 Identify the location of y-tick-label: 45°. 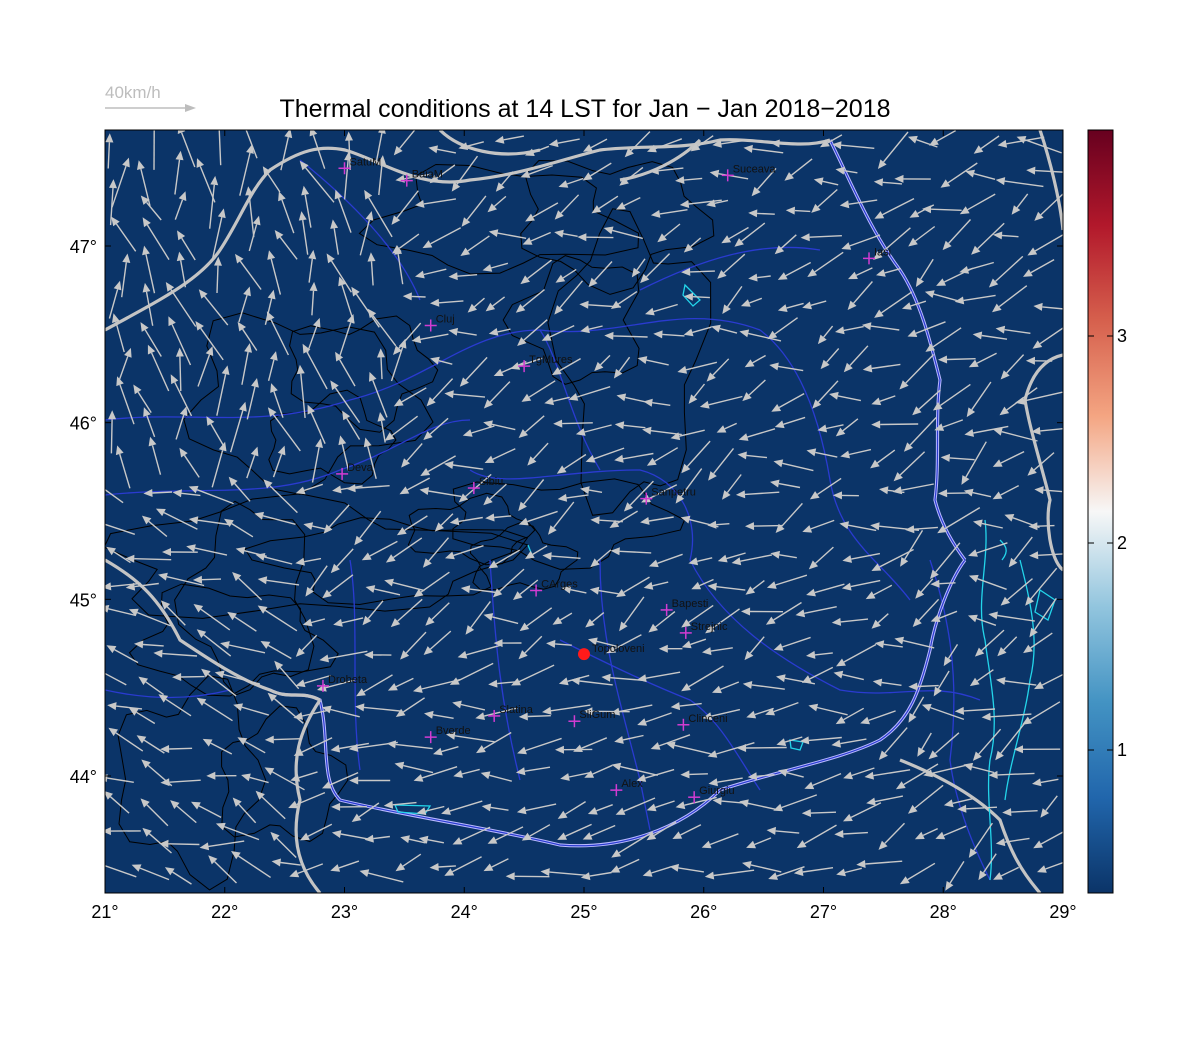
(83, 600).